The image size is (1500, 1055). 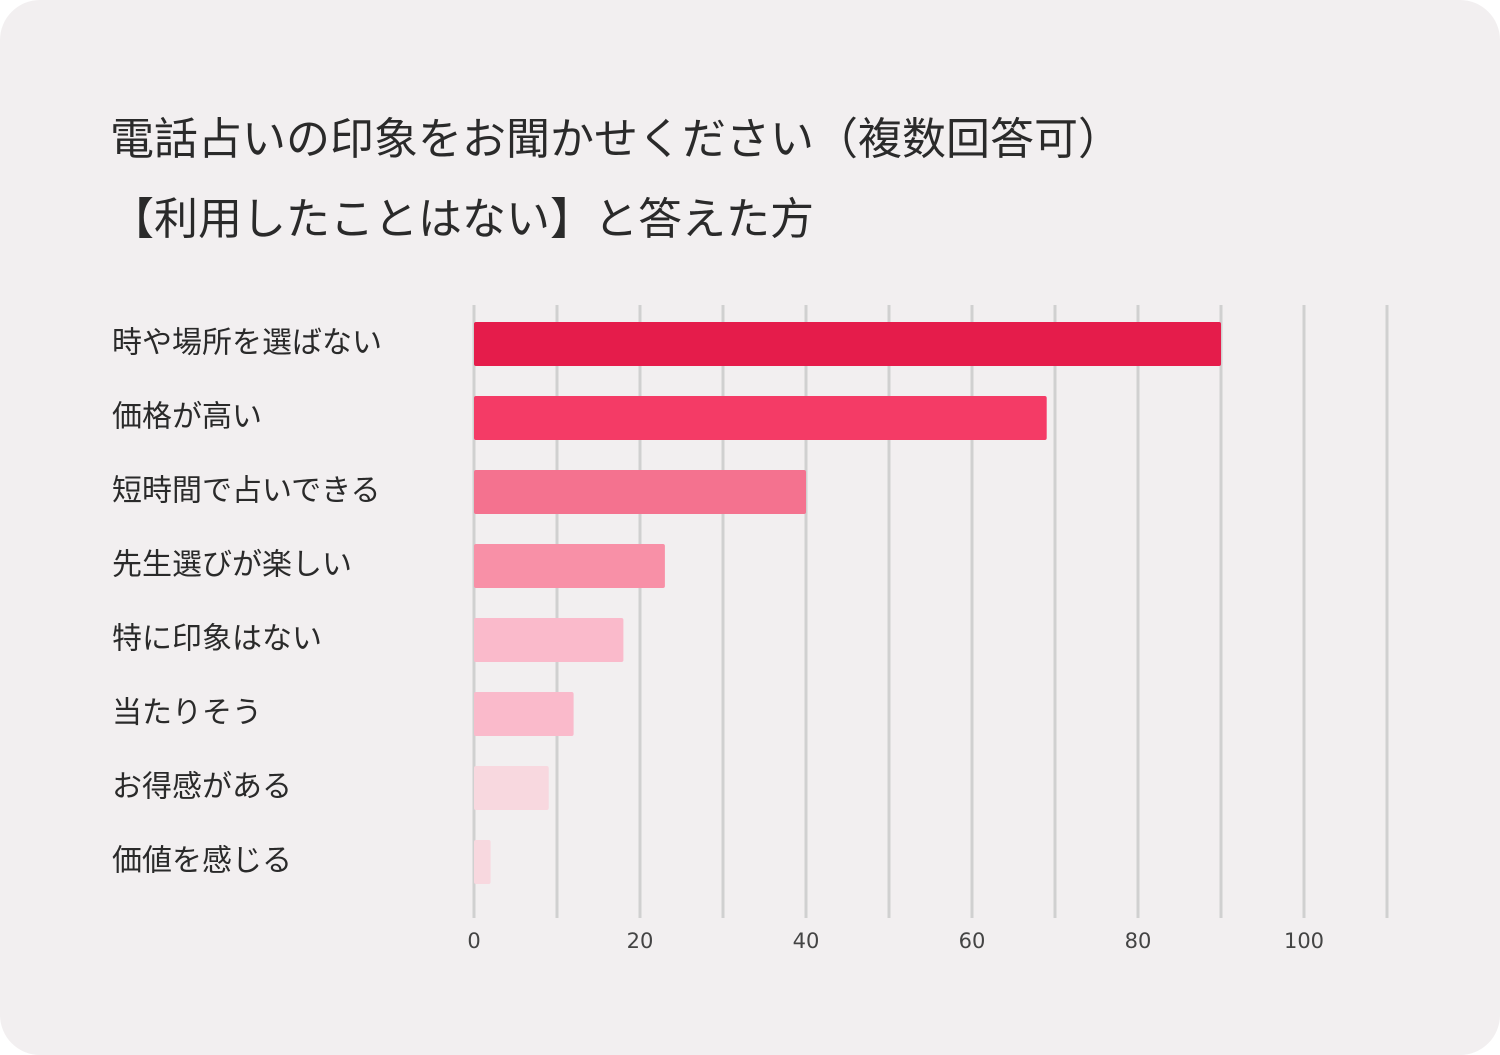 I want to click on chart-title-line-2: 【利用したことはない】と答えた方, so click(x=462, y=219).